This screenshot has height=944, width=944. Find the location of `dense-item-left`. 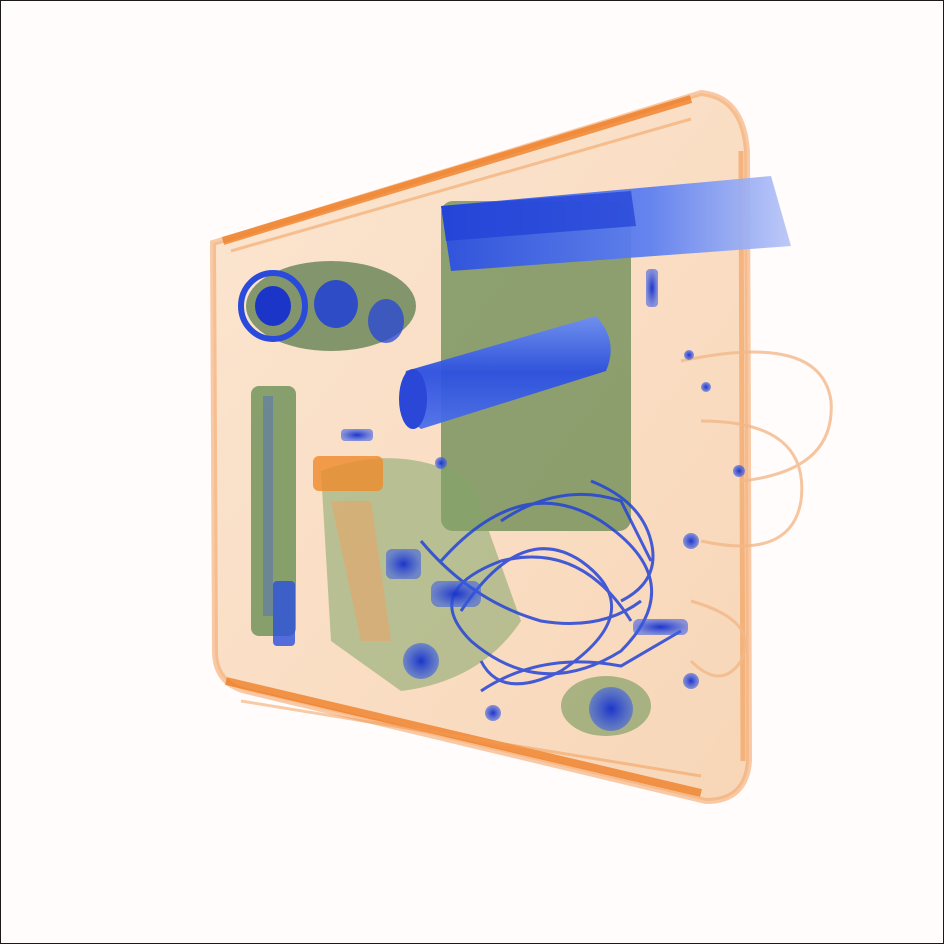

dense-item-left is located at coordinates (352, 548).